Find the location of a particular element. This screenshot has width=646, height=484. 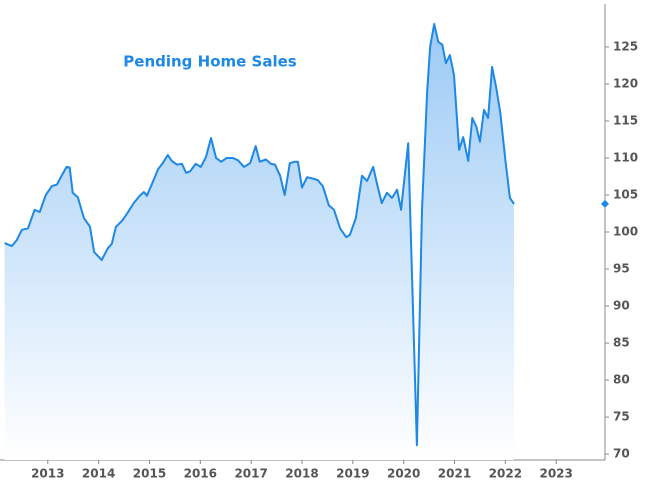

y-tick-label: 80 is located at coordinates (621, 380).